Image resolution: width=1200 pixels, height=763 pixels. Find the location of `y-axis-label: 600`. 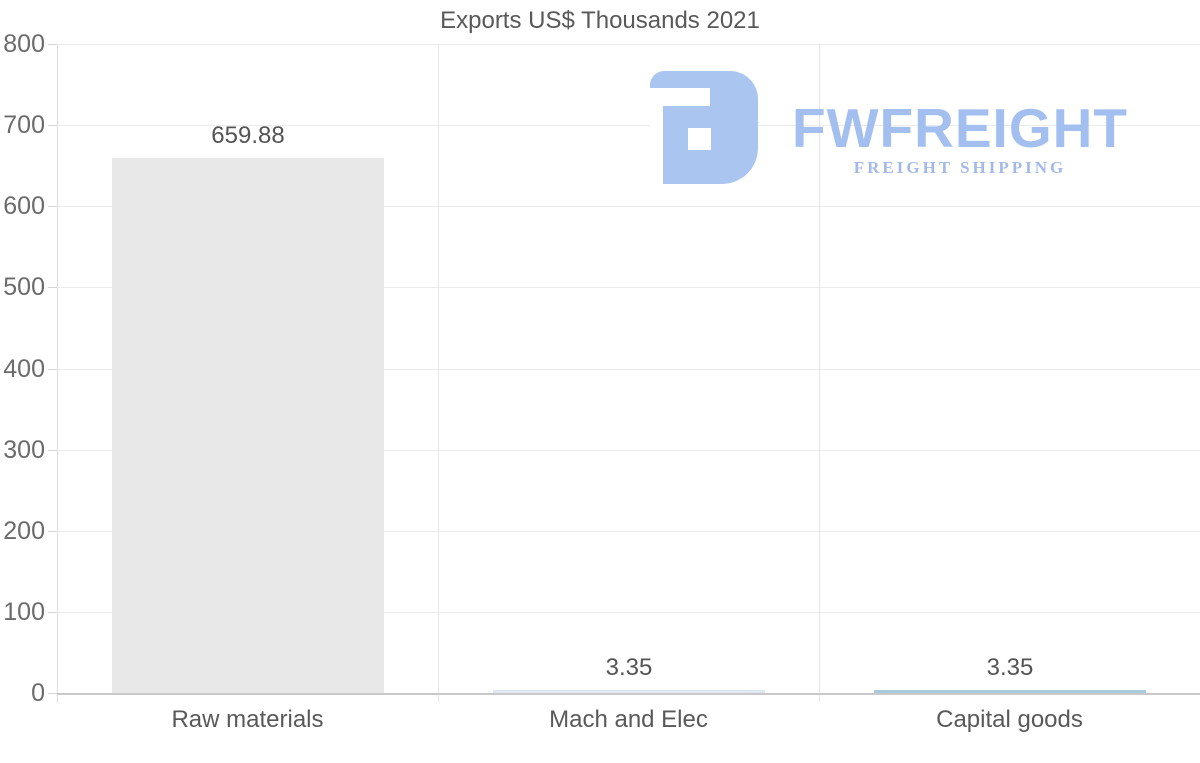

y-axis-label: 600 is located at coordinates (24, 206).